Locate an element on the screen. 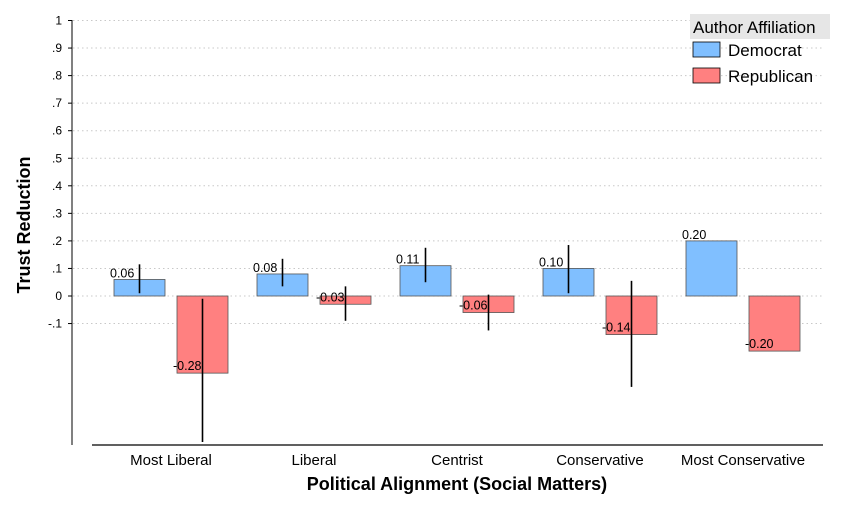 The width and height of the screenshot is (845, 507). x-axis-title: Political Alignment (Social Matters) is located at coordinates (457, 484).